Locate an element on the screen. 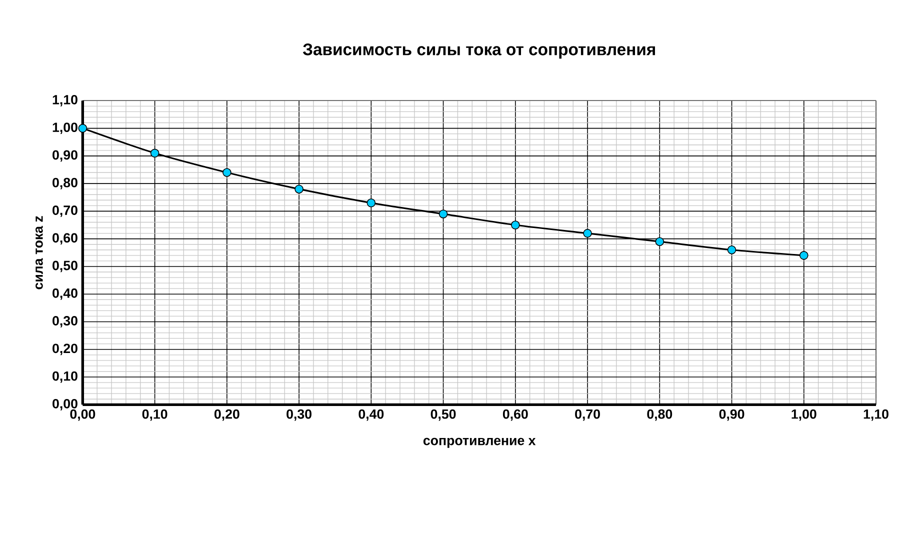  x-tick-label: 0,70 is located at coordinates (587, 415).